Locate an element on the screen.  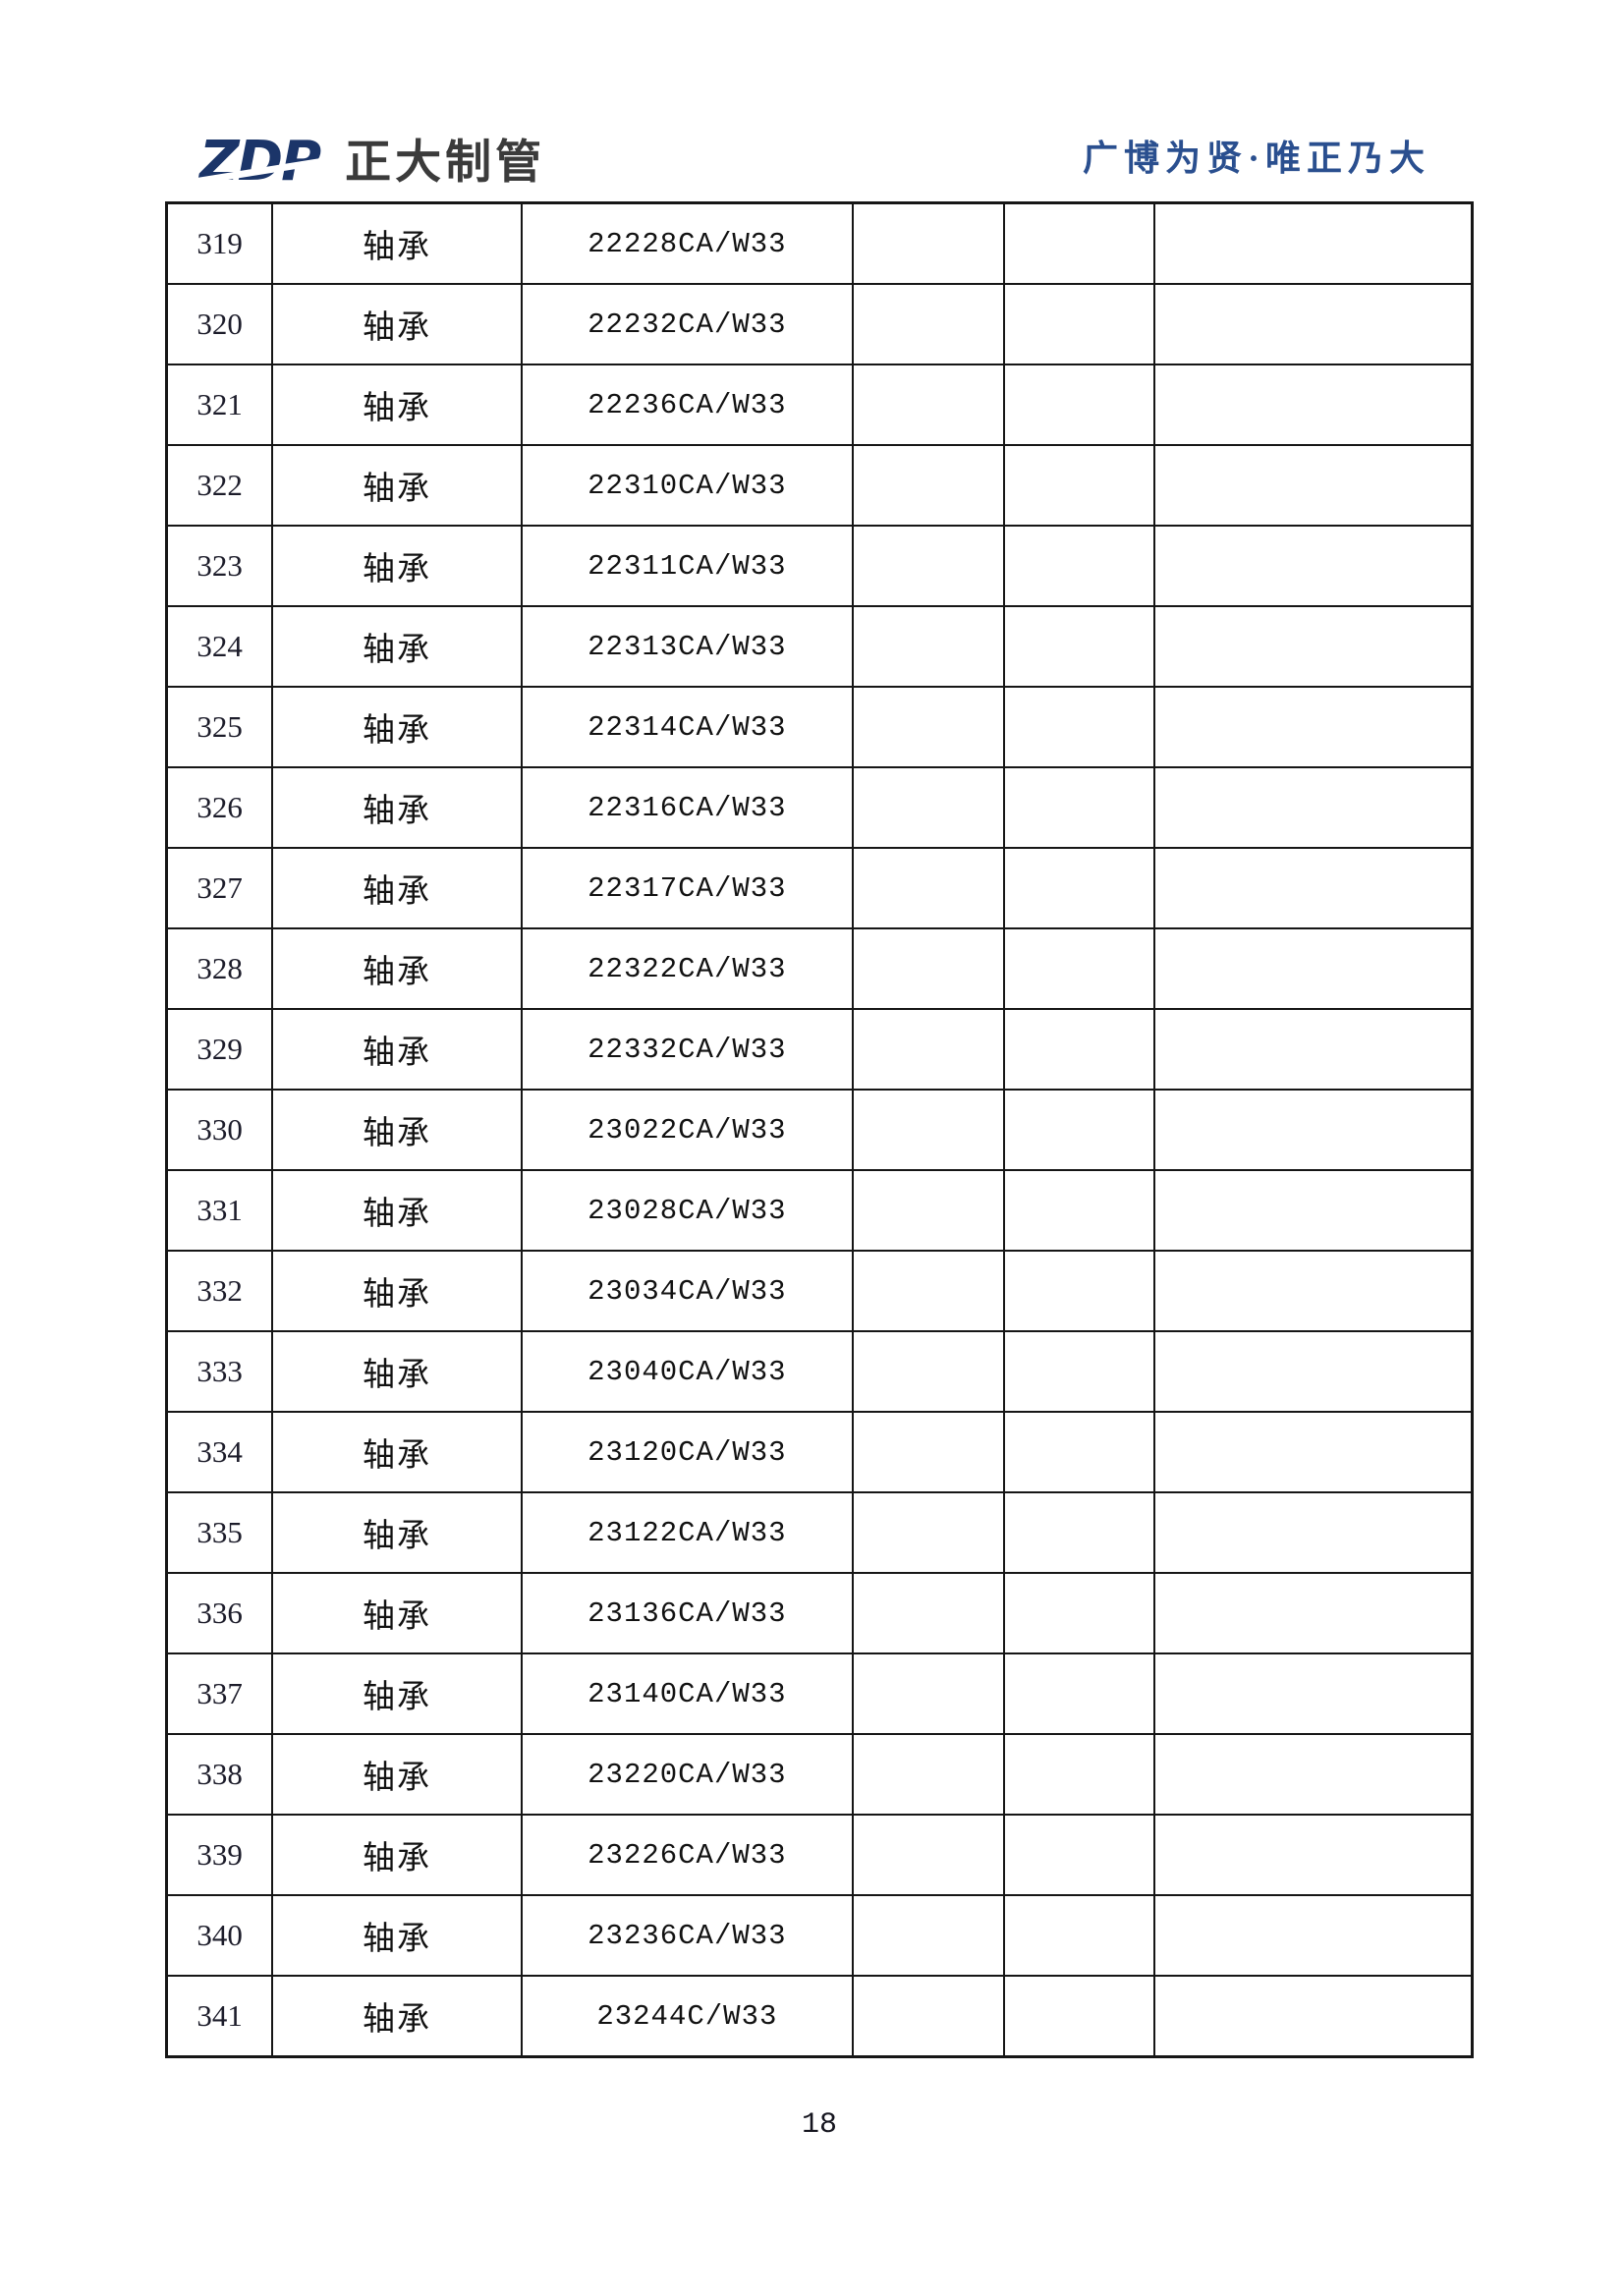
part-model-cell: 22332CA/W33 is located at coordinates (688, 1049).